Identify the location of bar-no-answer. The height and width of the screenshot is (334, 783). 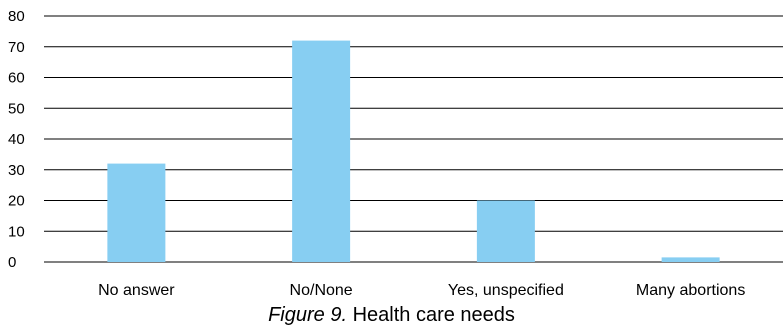
(136, 212).